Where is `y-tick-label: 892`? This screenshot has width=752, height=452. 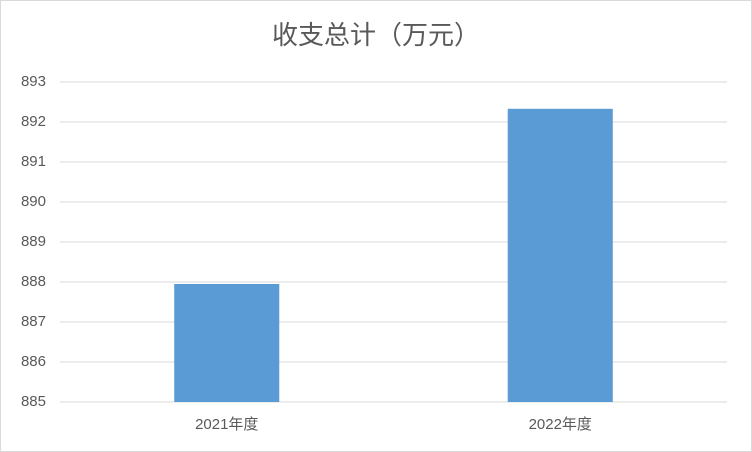
y-tick-label: 892 is located at coordinates (33, 121).